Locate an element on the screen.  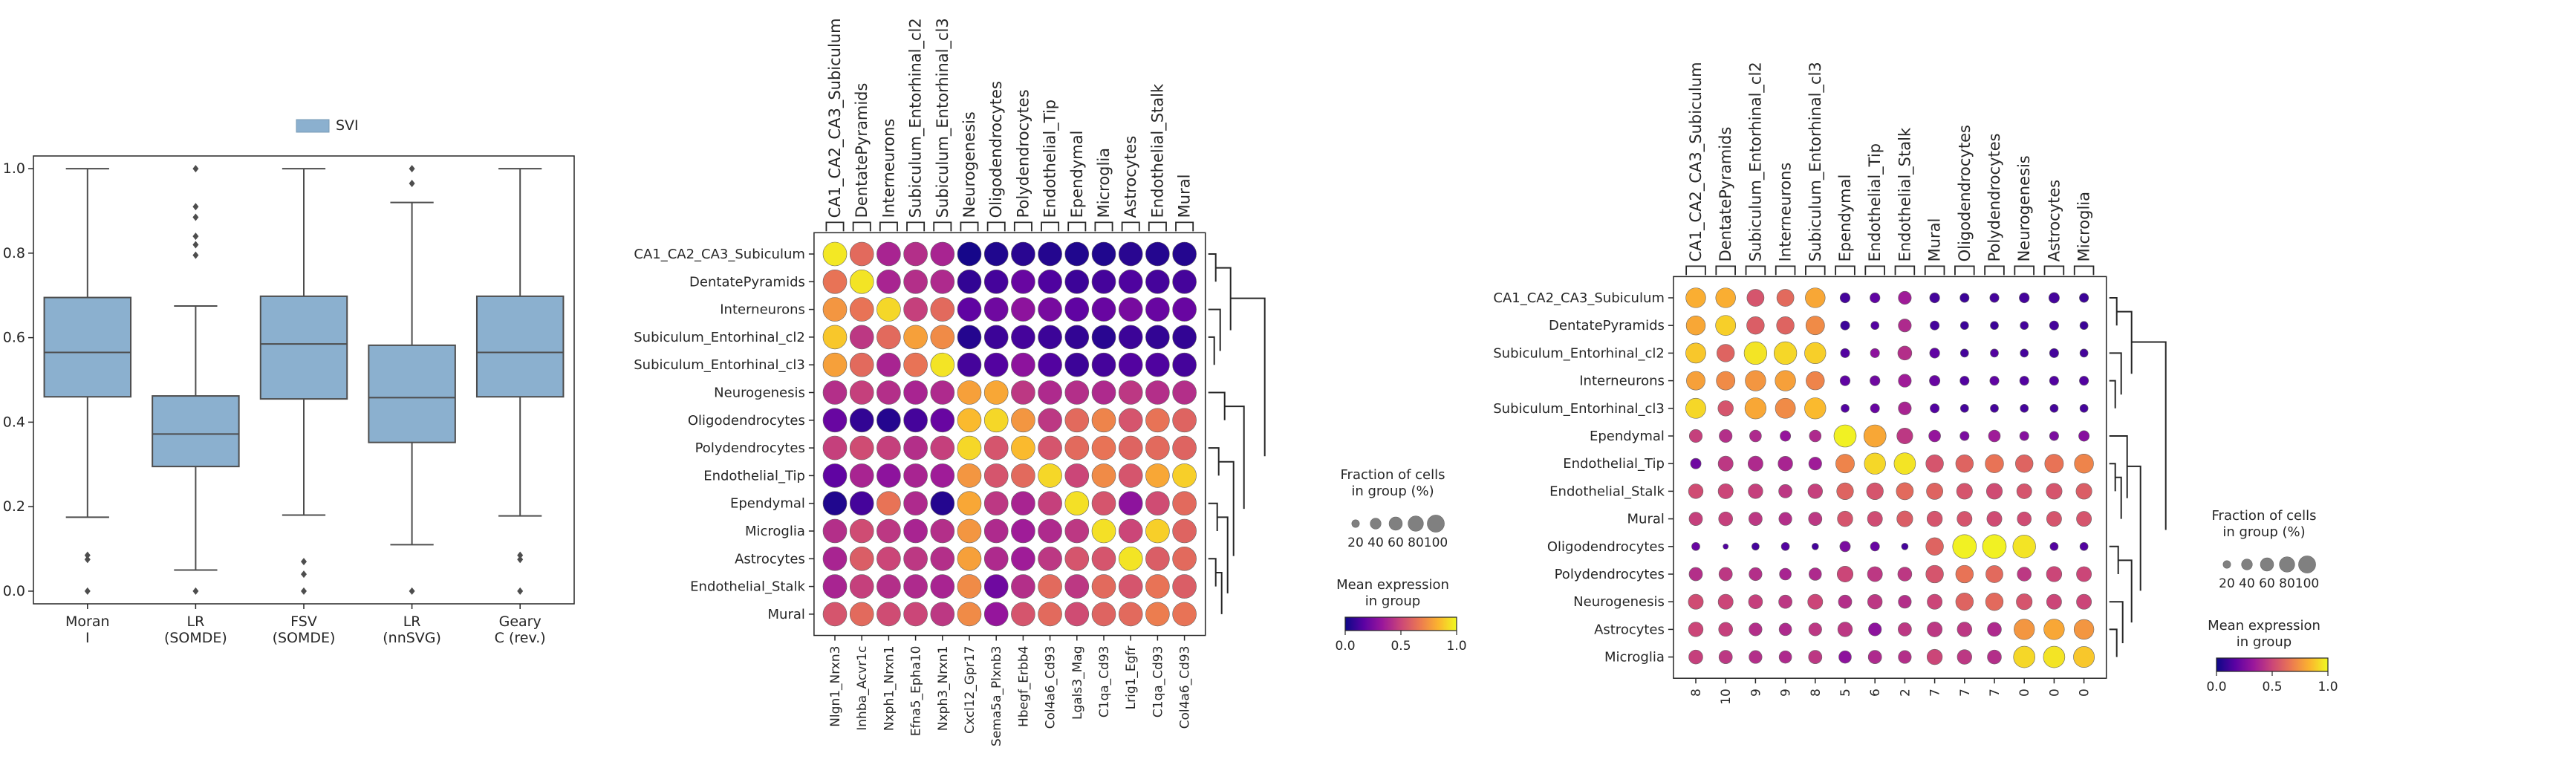
group-label: Ependymal is located at coordinates (1077, 175).